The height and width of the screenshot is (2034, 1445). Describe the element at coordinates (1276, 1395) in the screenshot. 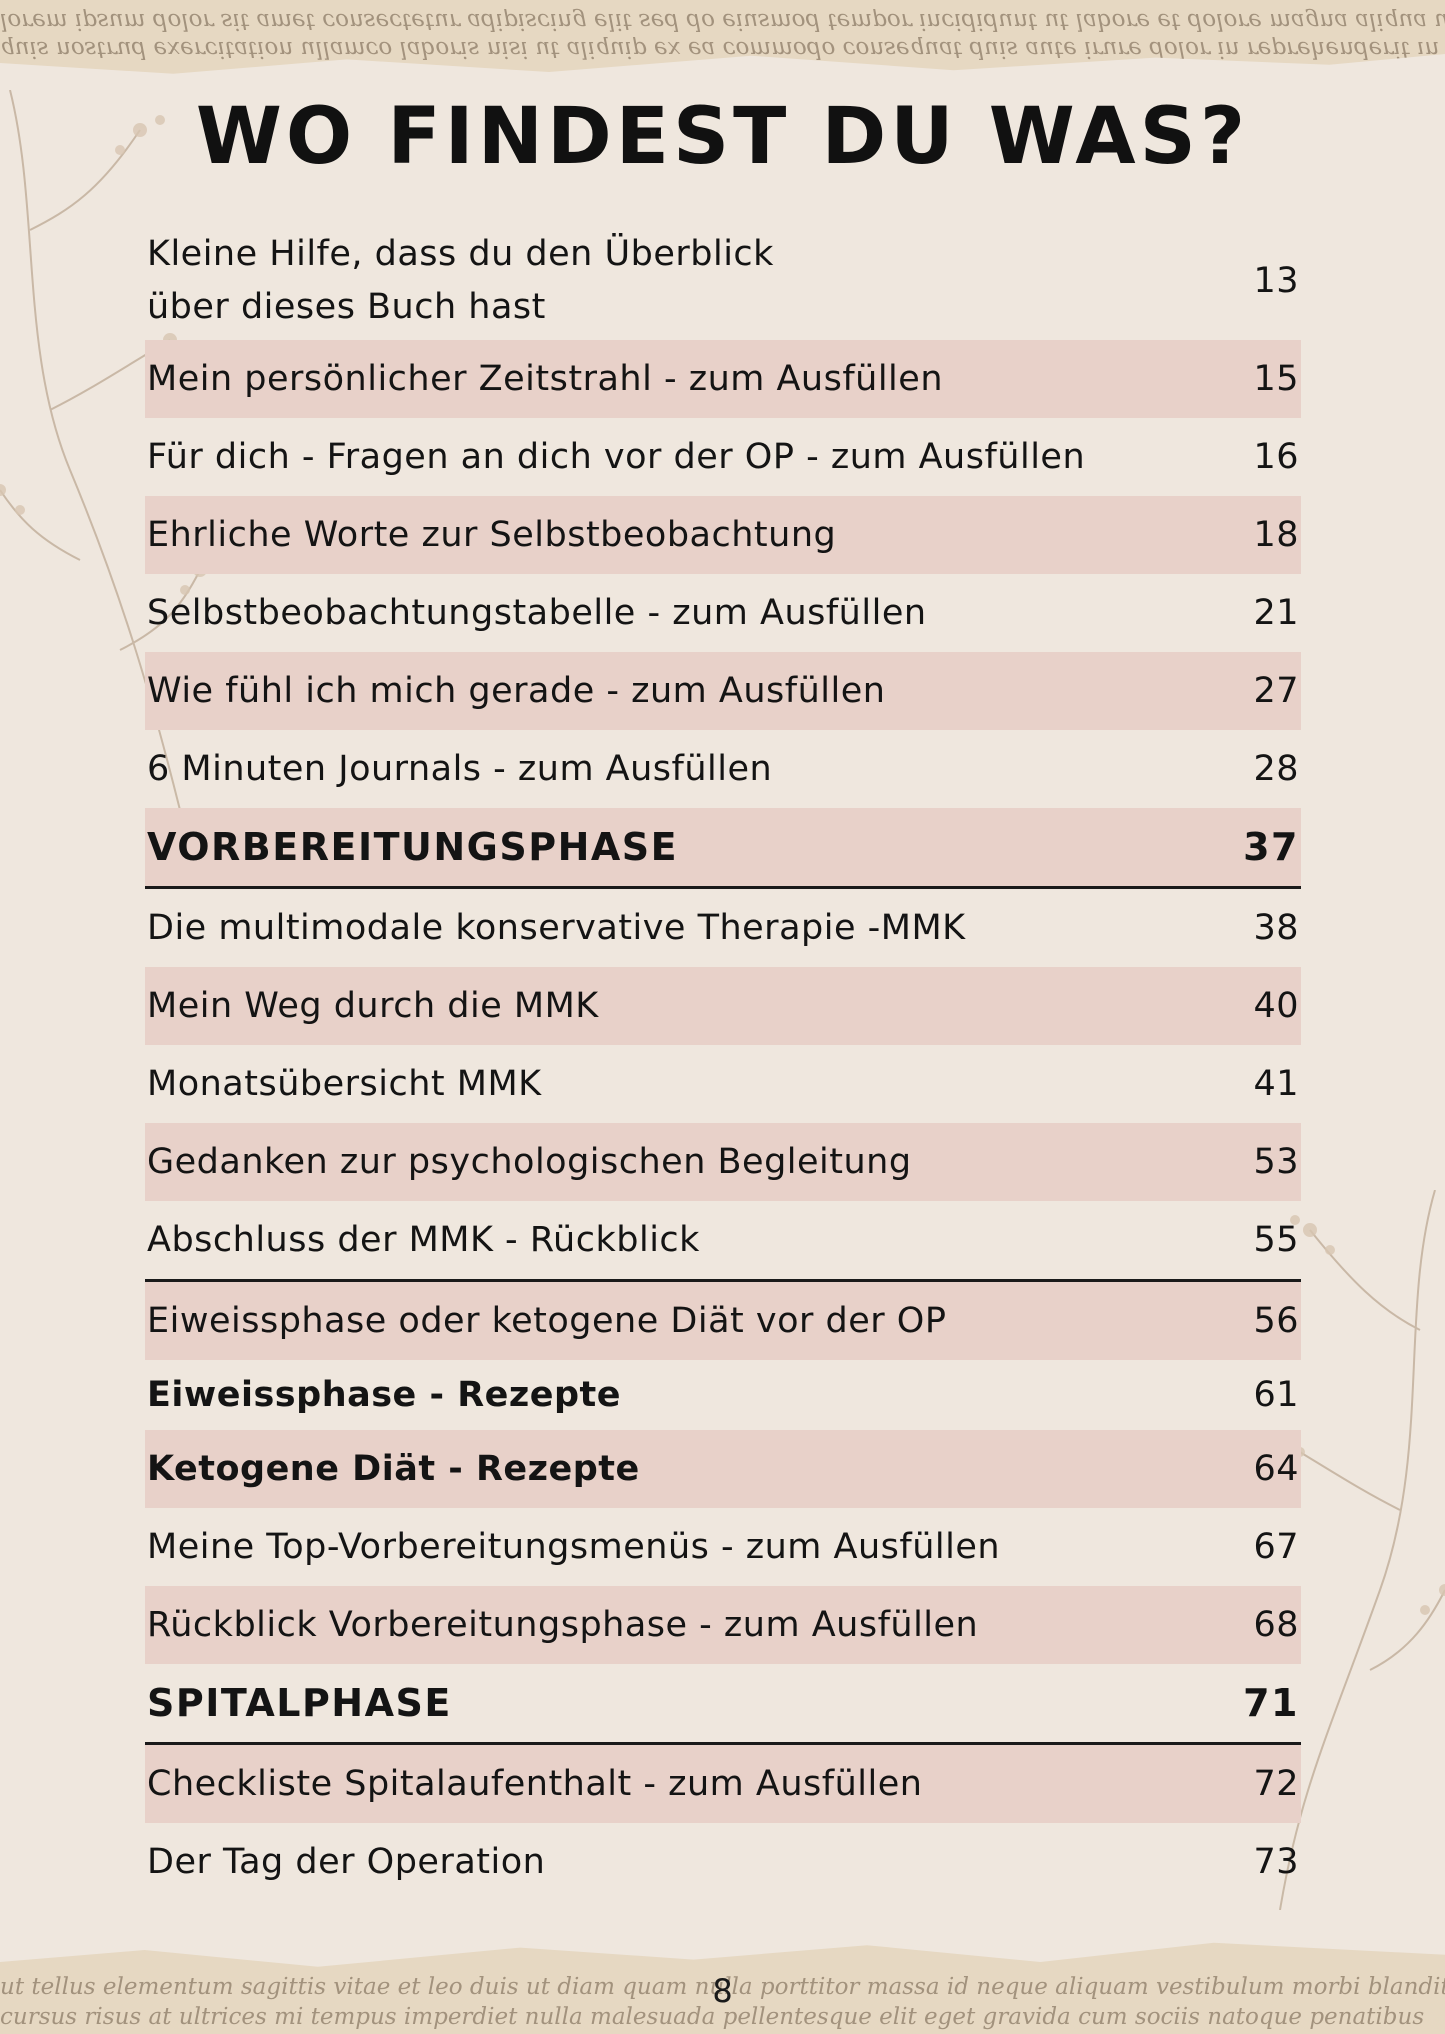

I see `toc-entry-page: 61` at that location.